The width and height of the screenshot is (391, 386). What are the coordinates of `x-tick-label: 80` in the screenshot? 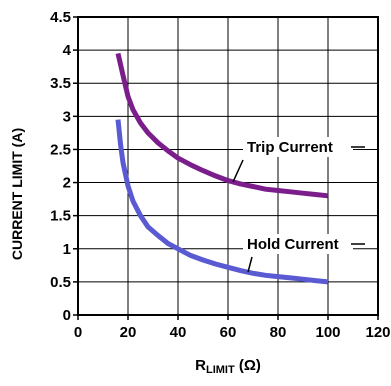 It's located at (278, 332).